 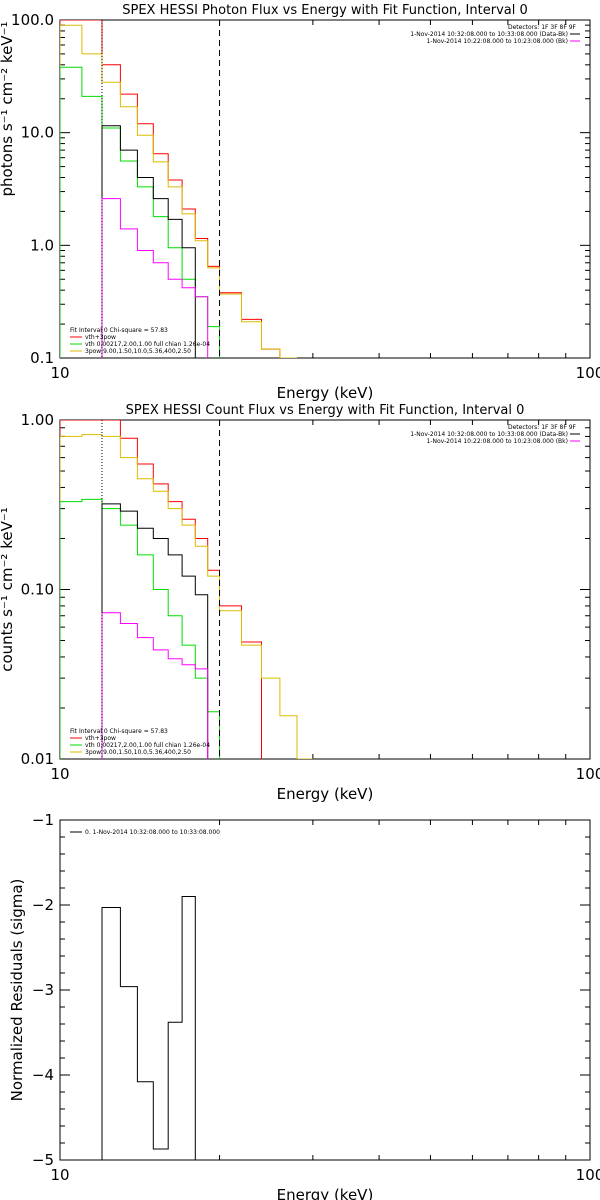 What do you see at coordinates (43, 820) in the screenshot?
I see `y-tick-label: −1` at bounding box center [43, 820].